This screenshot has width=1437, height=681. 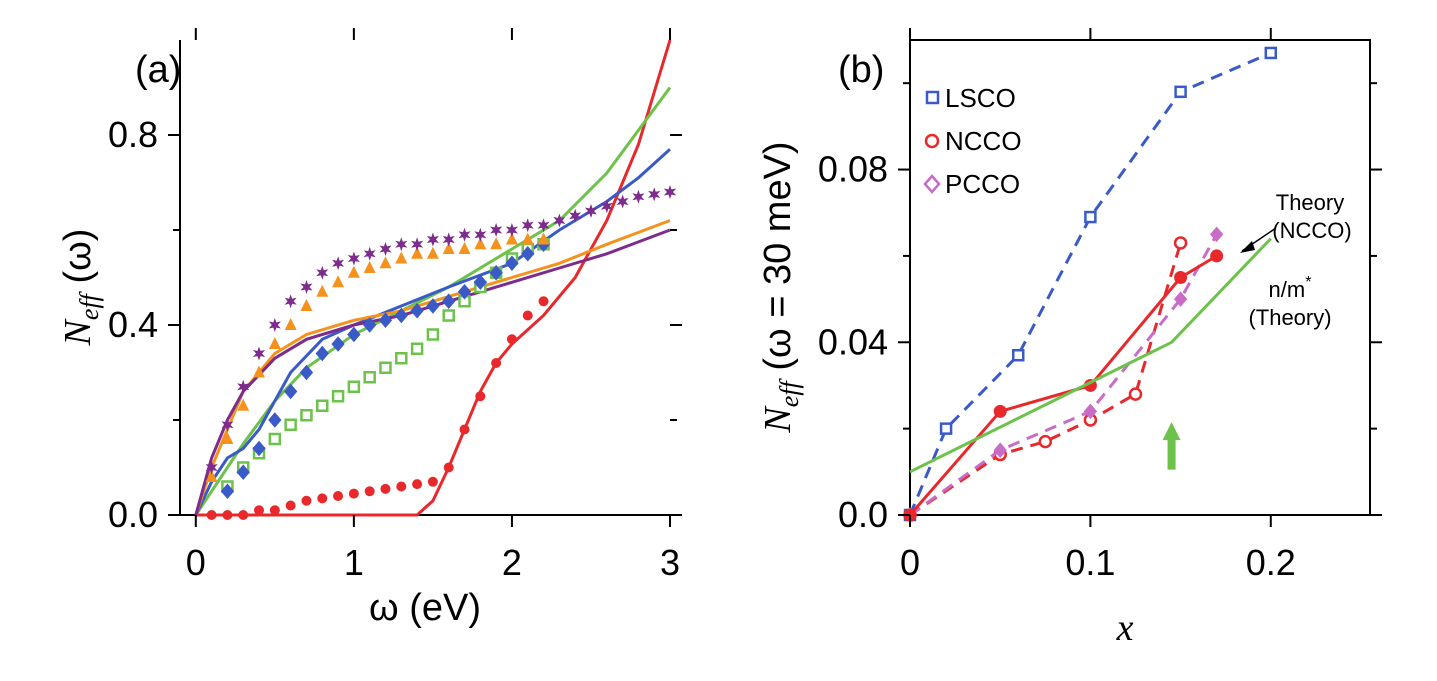 I want to click on annotation-nm-text: n/m, so click(x=1287, y=289).